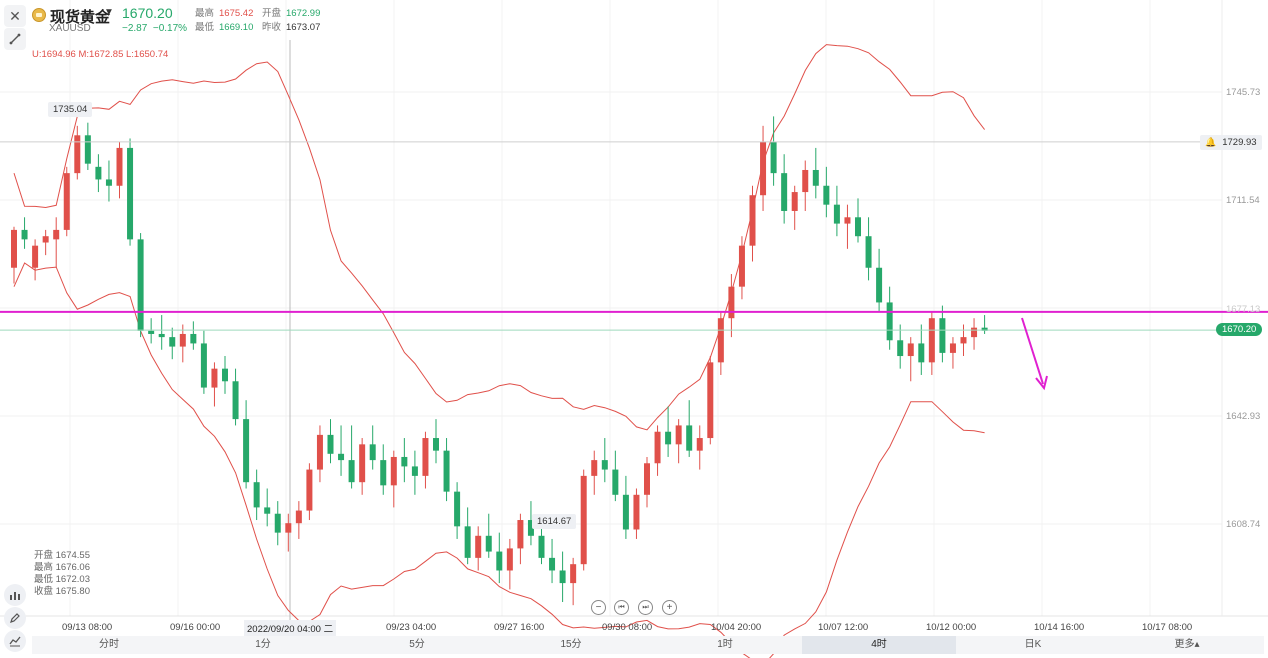 This screenshot has height=658, width=1268. What do you see at coordinates (571, 644) in the screenshot?
I see `tab-15min: 15分` at bounding box center [571, 644].